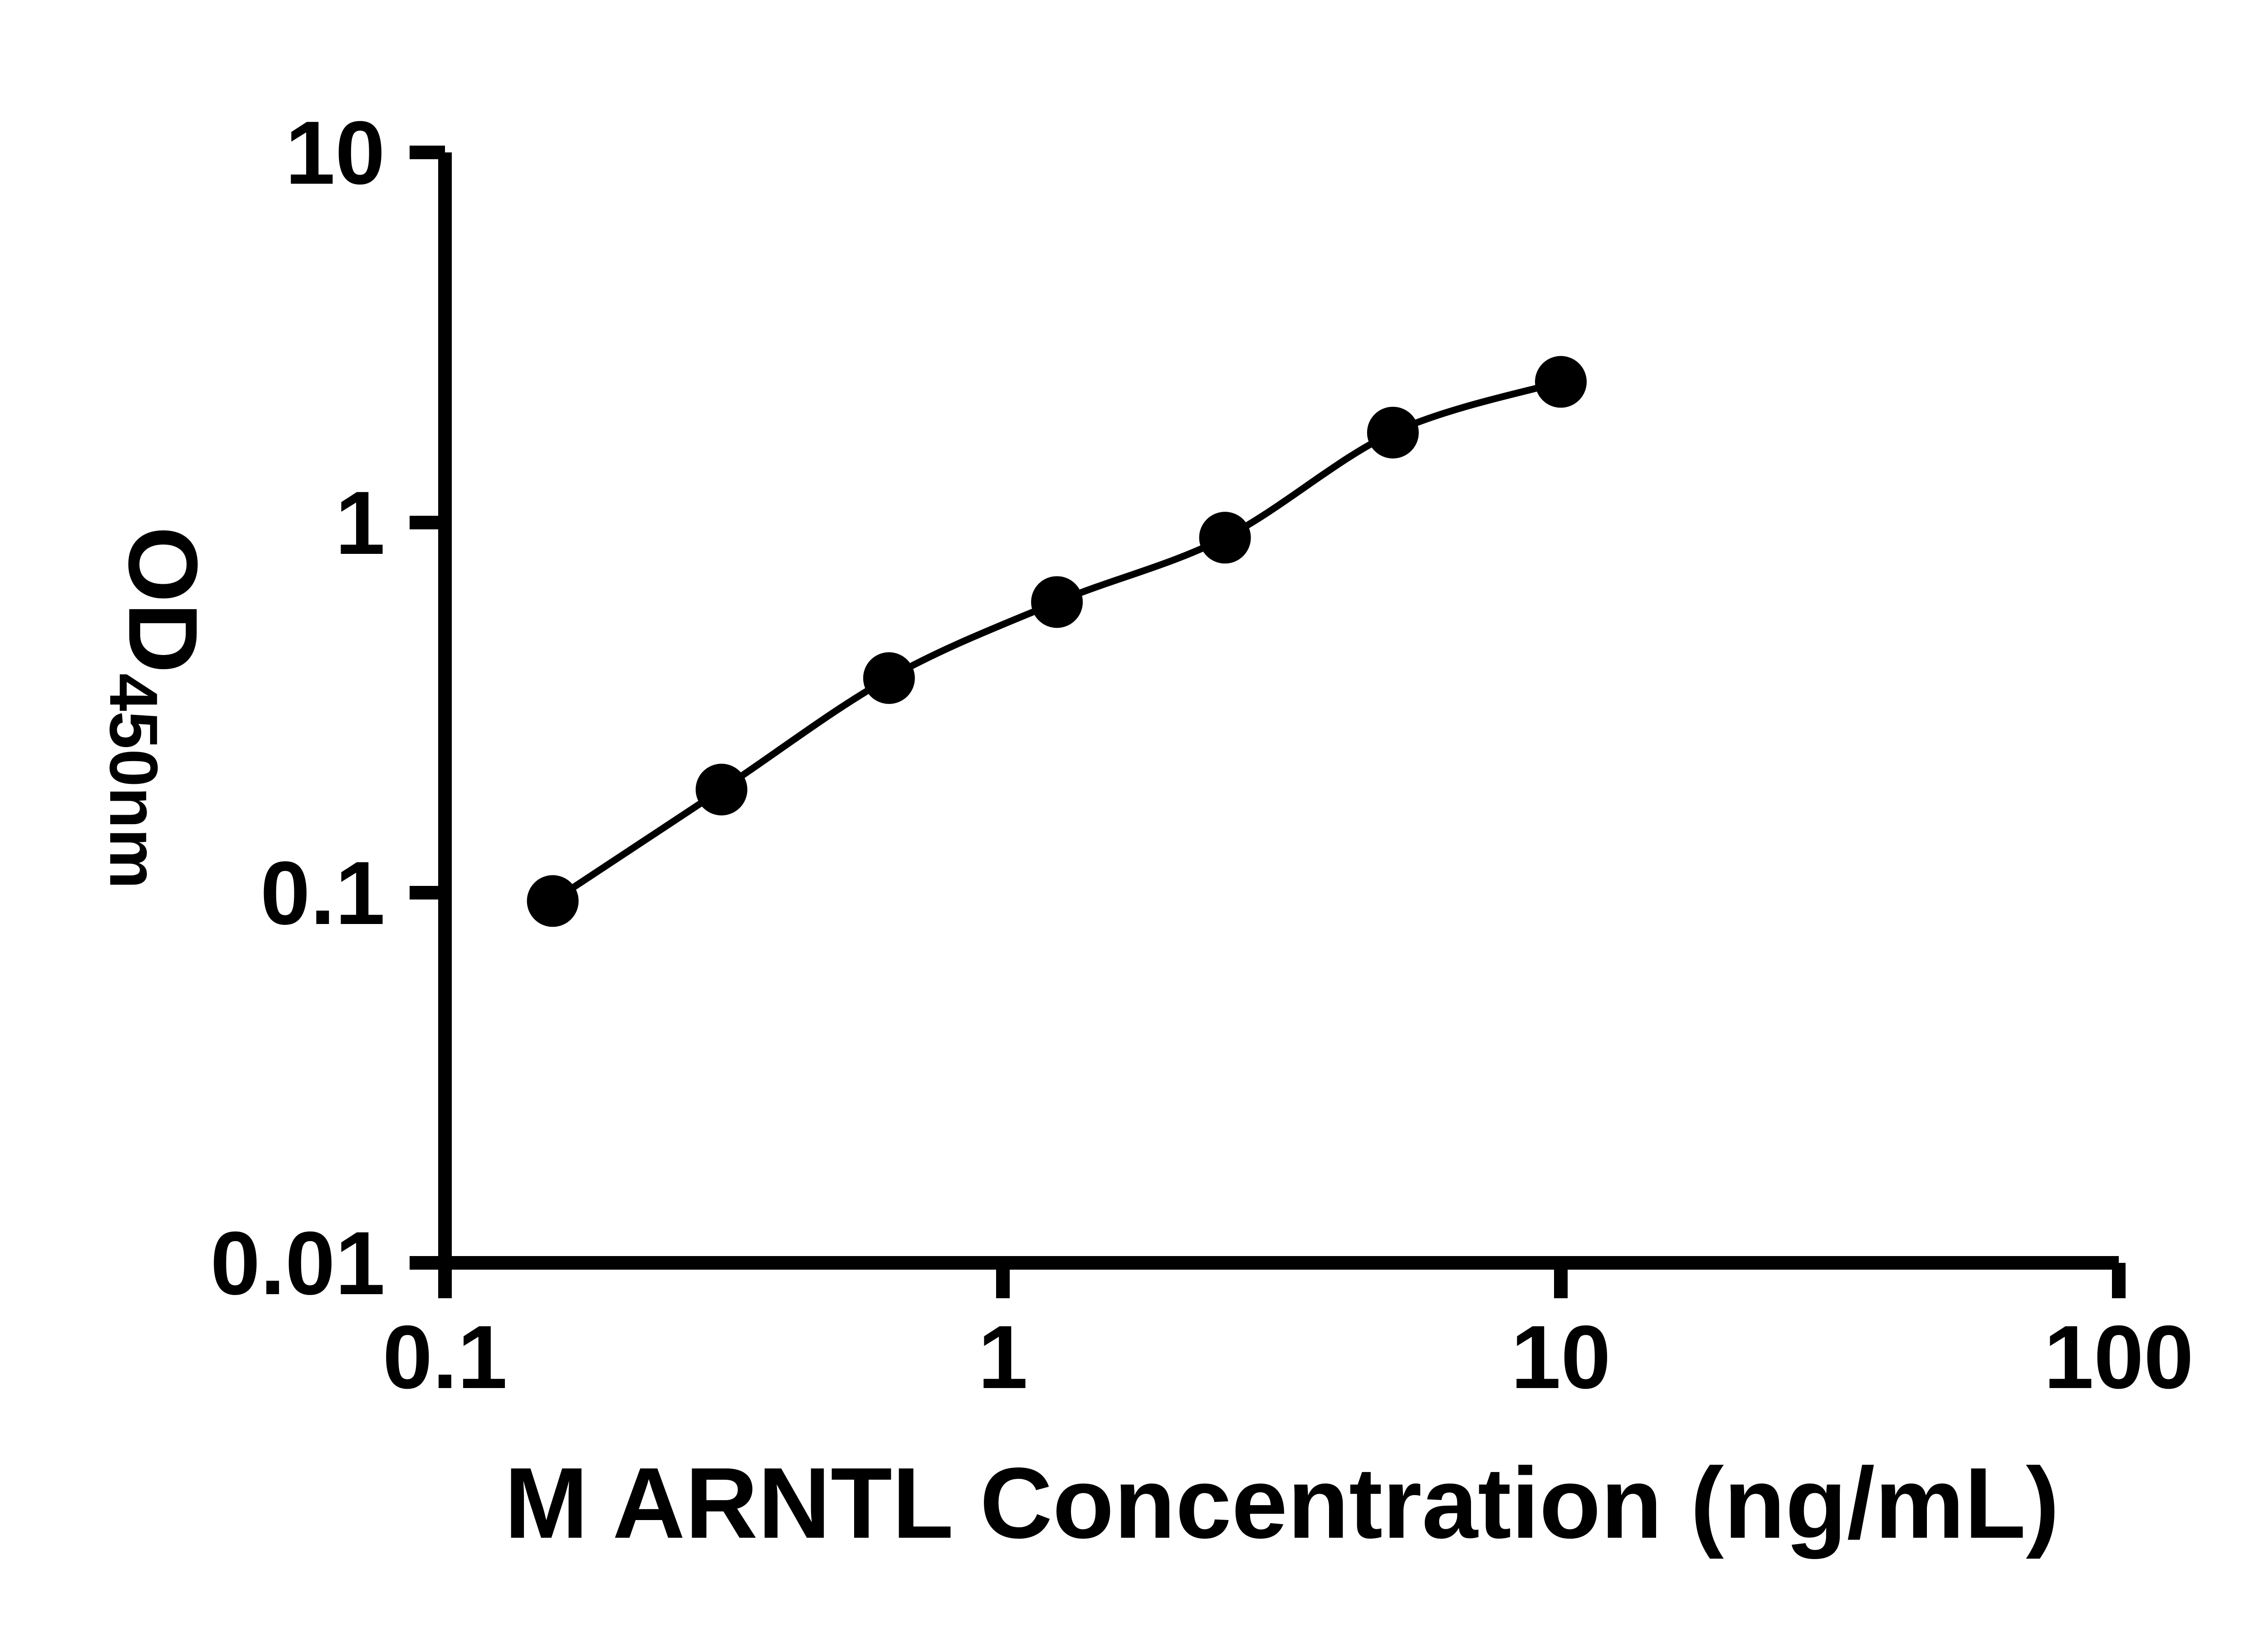 This screenshot has width=2268, height=1633. I want to click on y-tick-label: 1, so click(360, 523).